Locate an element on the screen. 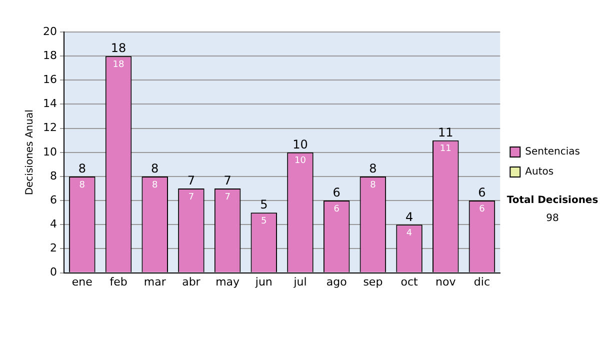  x-tick-label: ago is located at coordinates (337, 281).